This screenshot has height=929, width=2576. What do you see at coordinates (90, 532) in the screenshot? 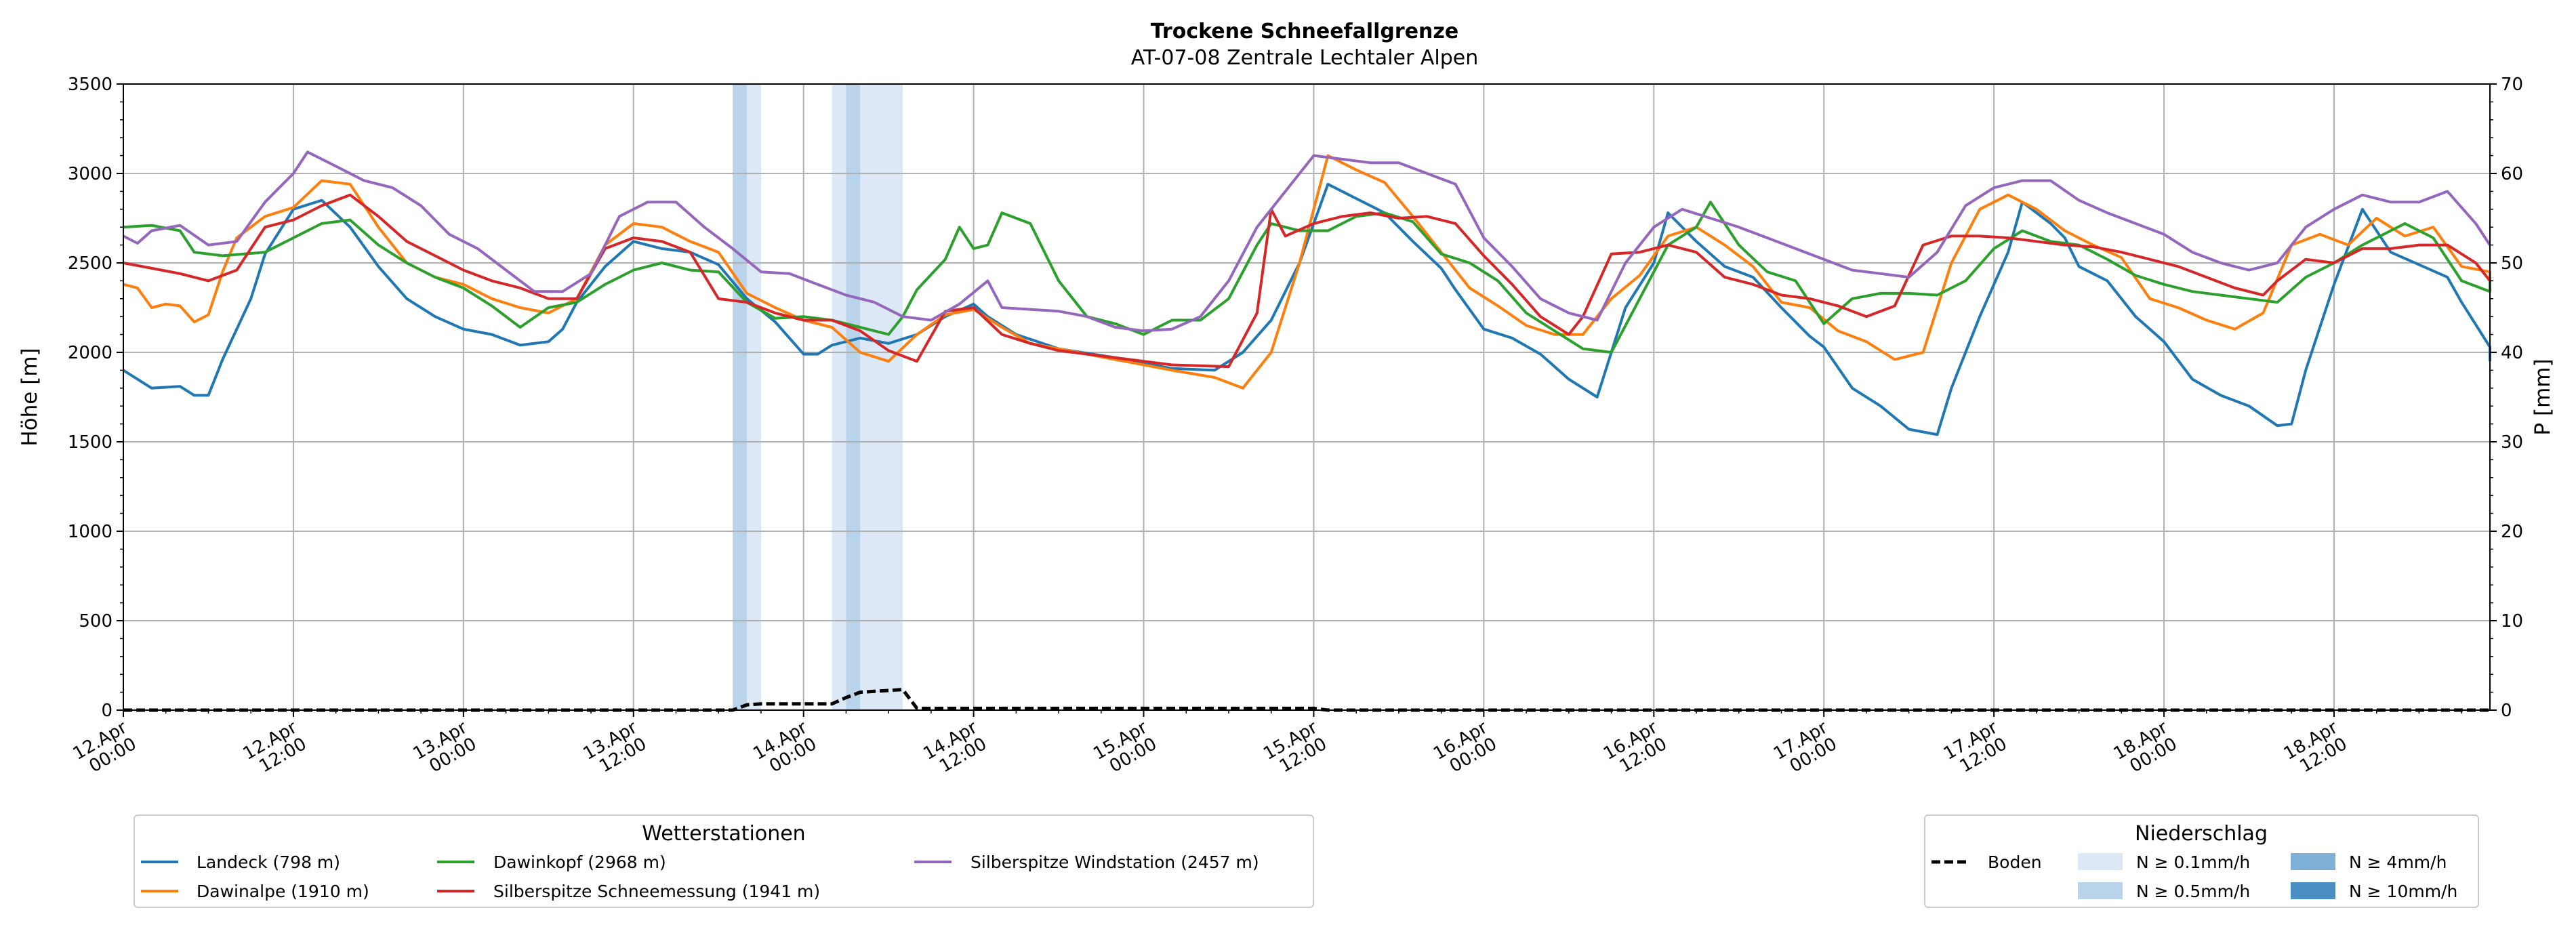
I see `y-tick-label: 1000` at bounding box center [90, 532].